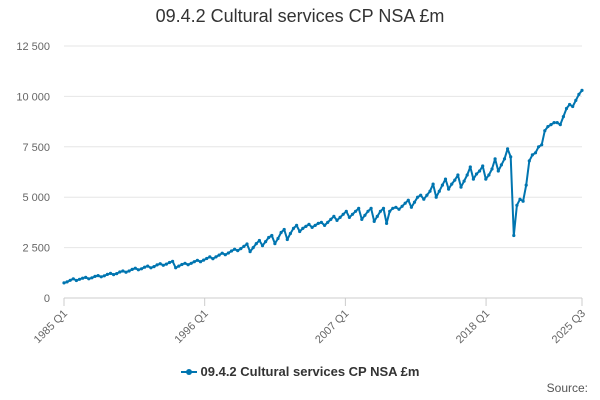 This screenshot has height=400, width=600. I want to click on y-tick-label: 2 500, so click(36, 249).